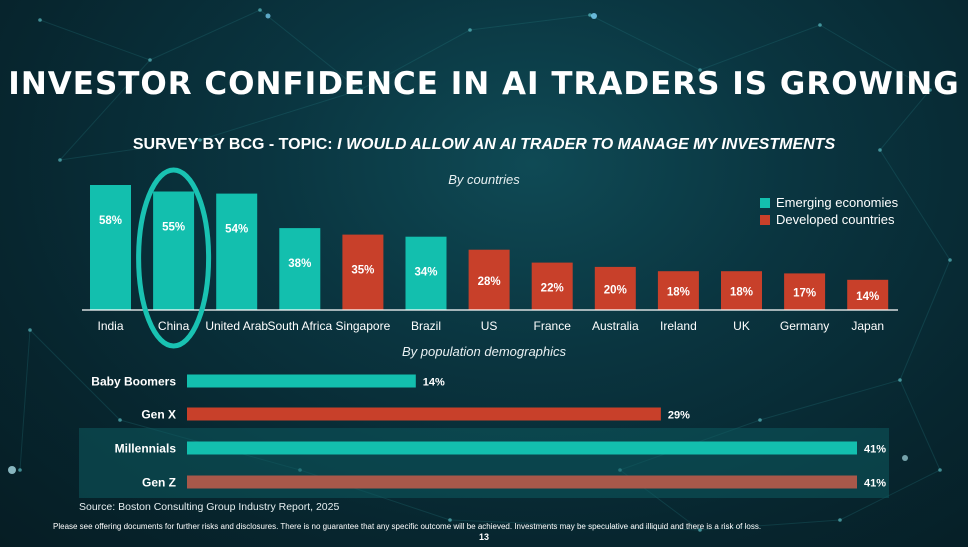 The image size is (968, 547). I want to click on country-category-label: Ireland, so click(678, 326).